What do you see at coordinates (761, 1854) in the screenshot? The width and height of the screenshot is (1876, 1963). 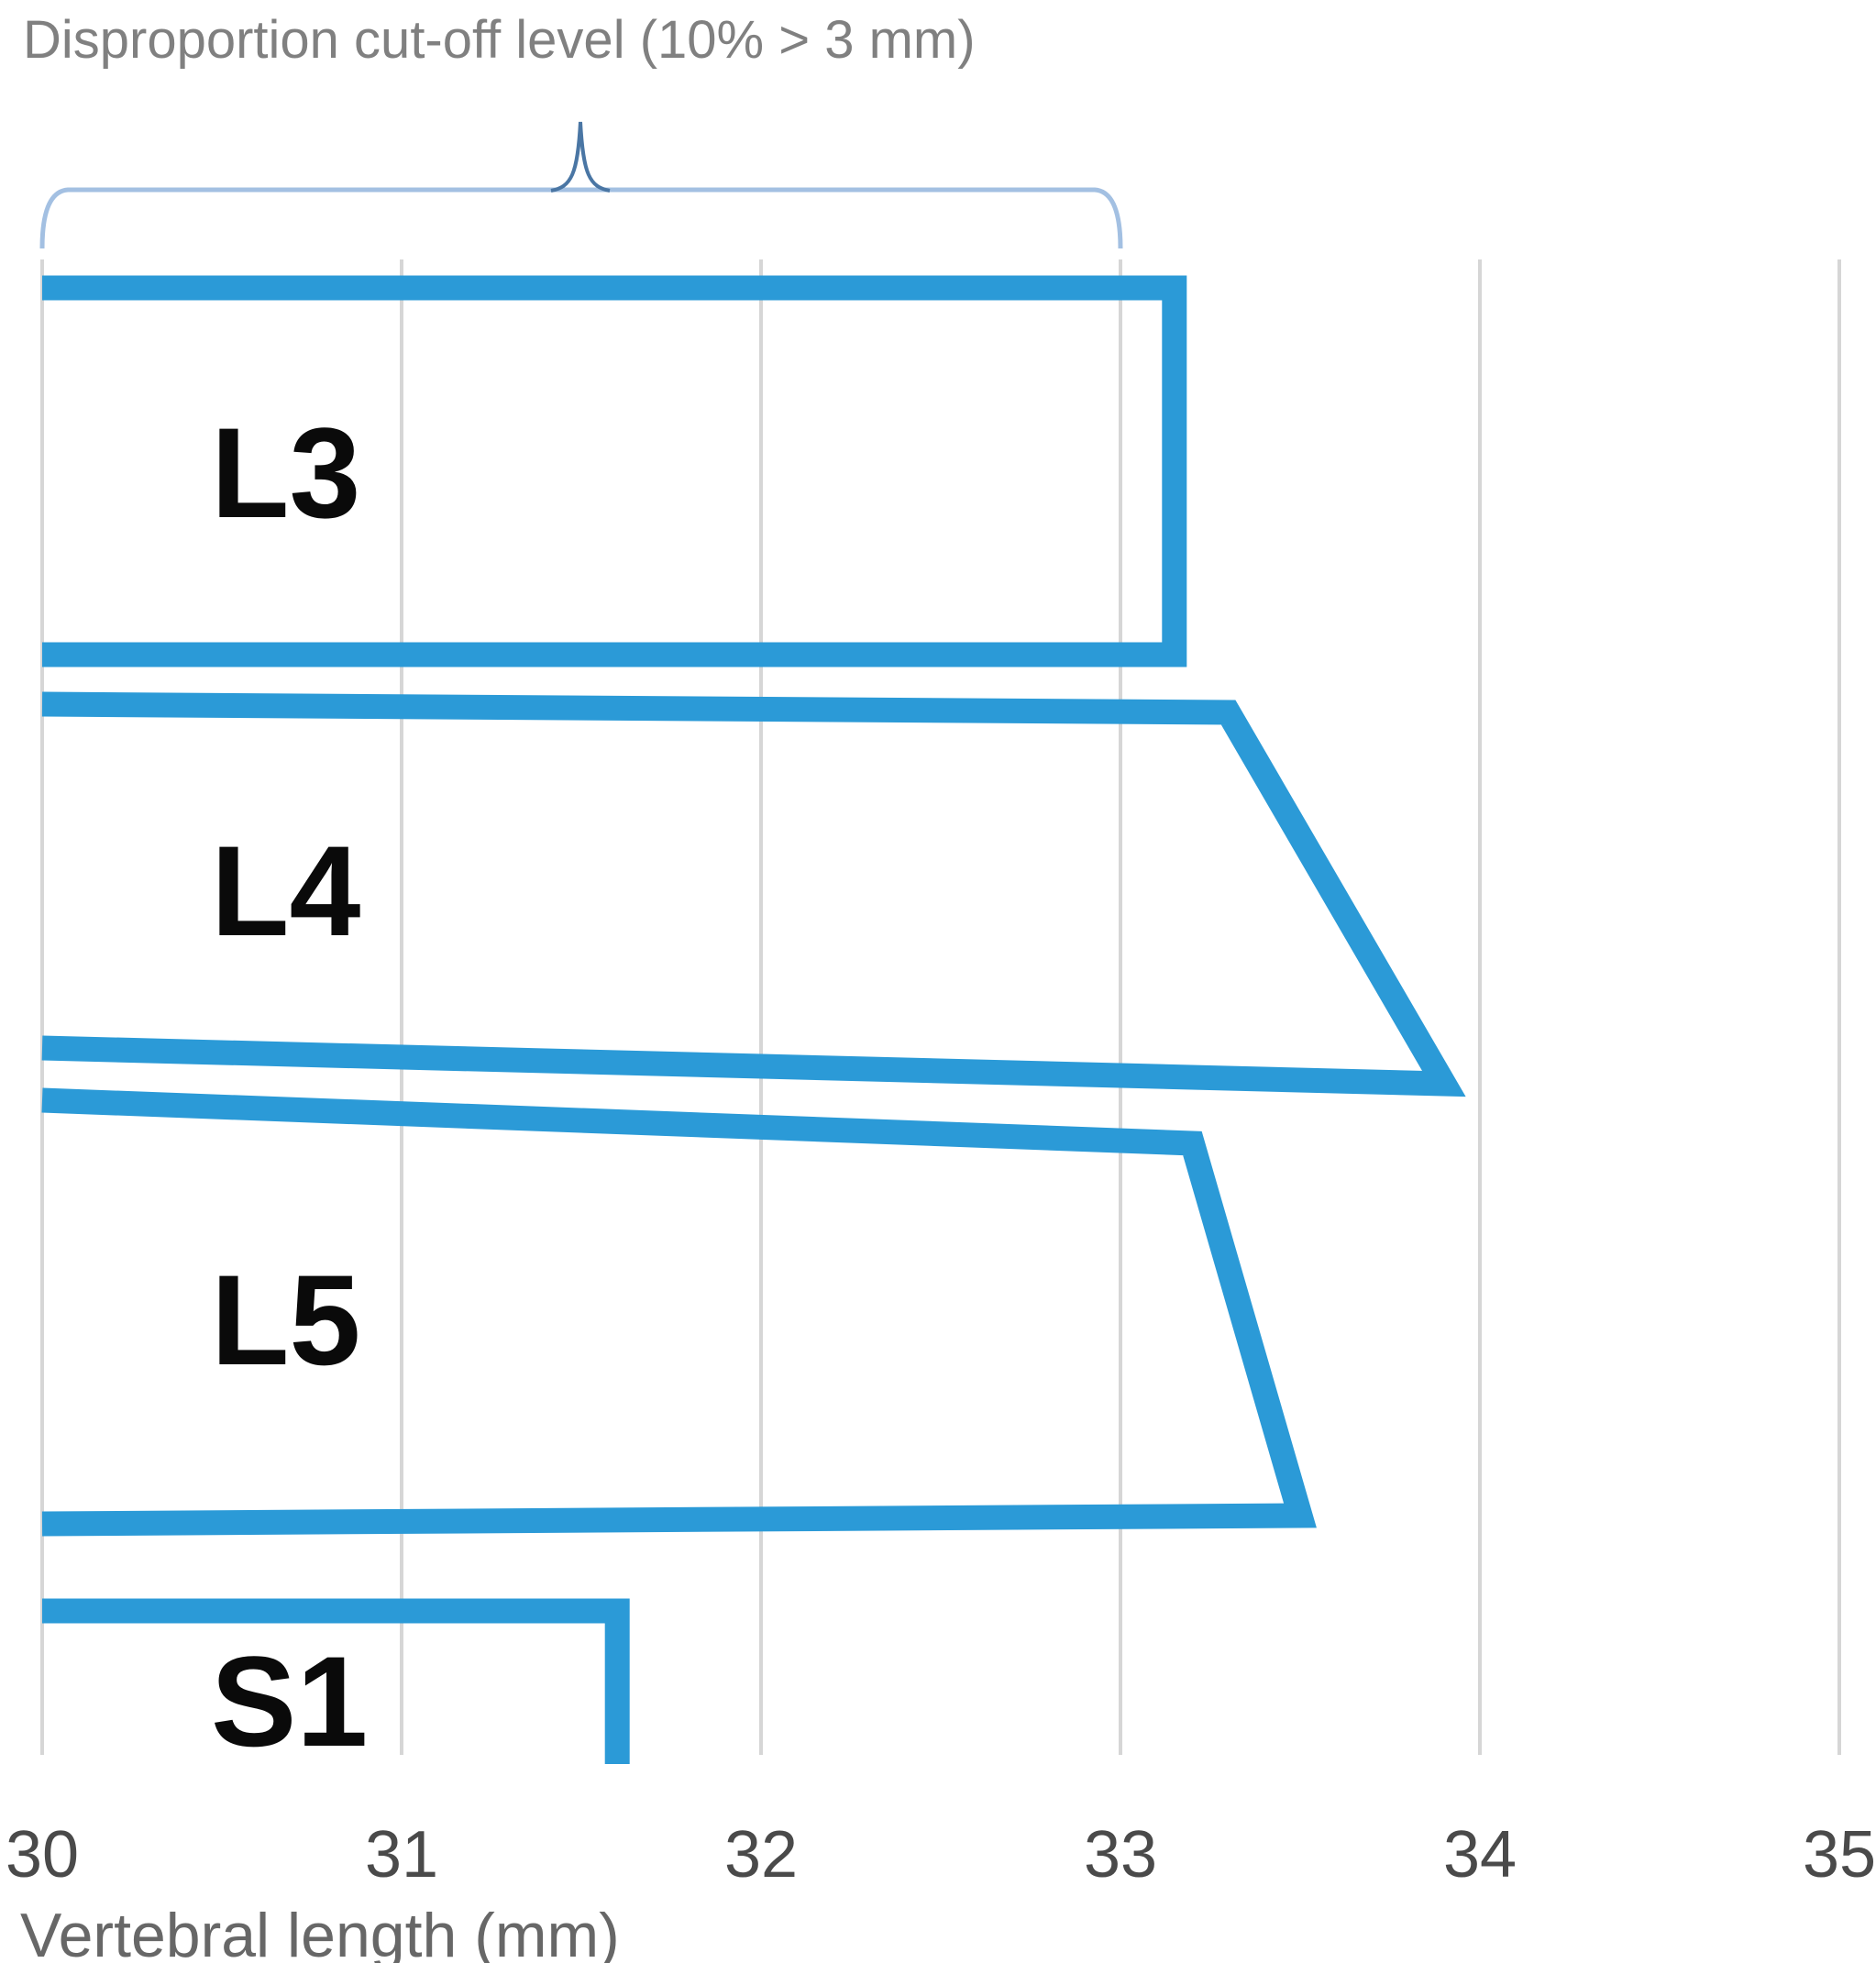 I see `x-tick-label-32: 32` at bounding box center [761, 1854].